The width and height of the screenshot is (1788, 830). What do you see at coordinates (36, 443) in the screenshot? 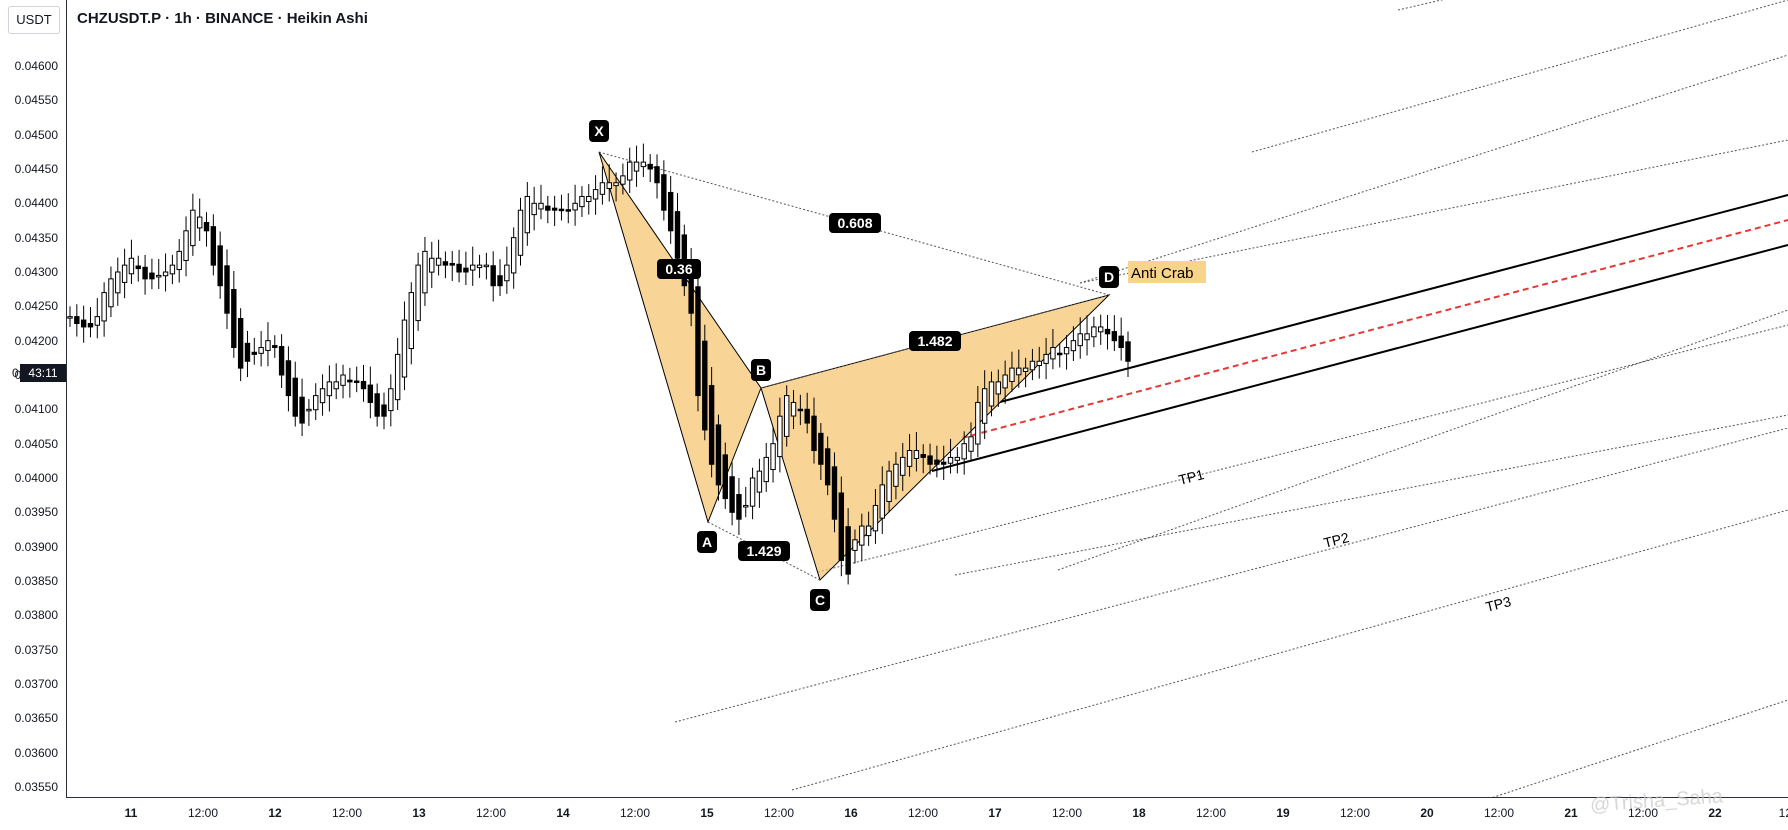
I see `price-tick-label: 0.04050` at bounding box center [36, 443].